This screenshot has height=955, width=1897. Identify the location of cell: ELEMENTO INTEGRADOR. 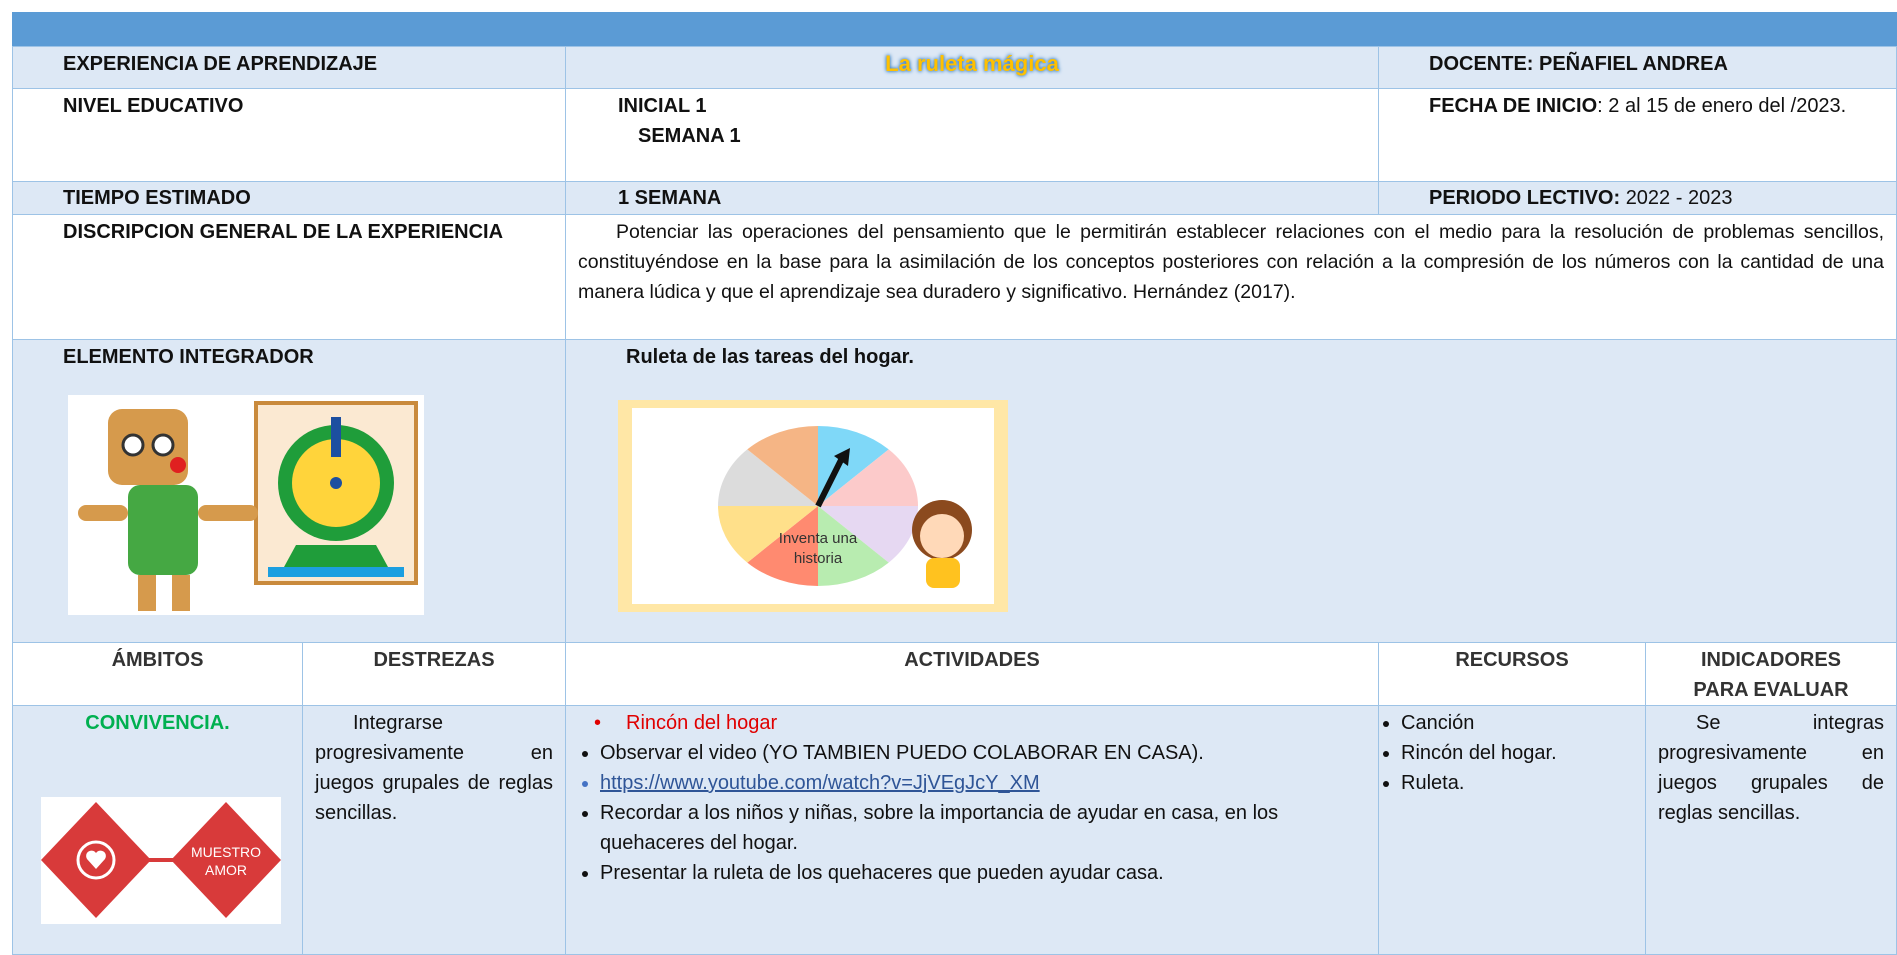
(289, 491).